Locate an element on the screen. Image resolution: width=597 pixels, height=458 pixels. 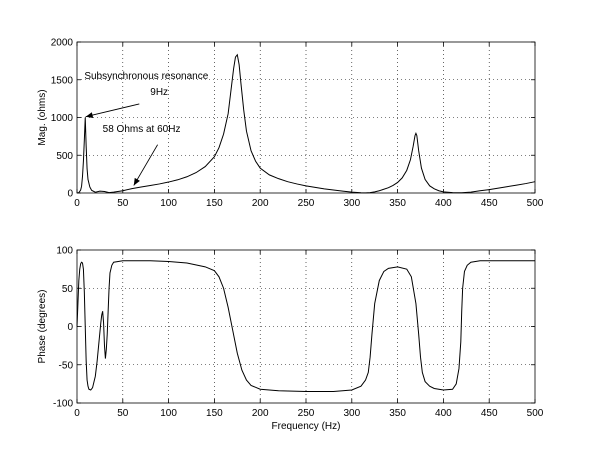
phase-xtick-label: 150 is located at coordinates (214, 413).